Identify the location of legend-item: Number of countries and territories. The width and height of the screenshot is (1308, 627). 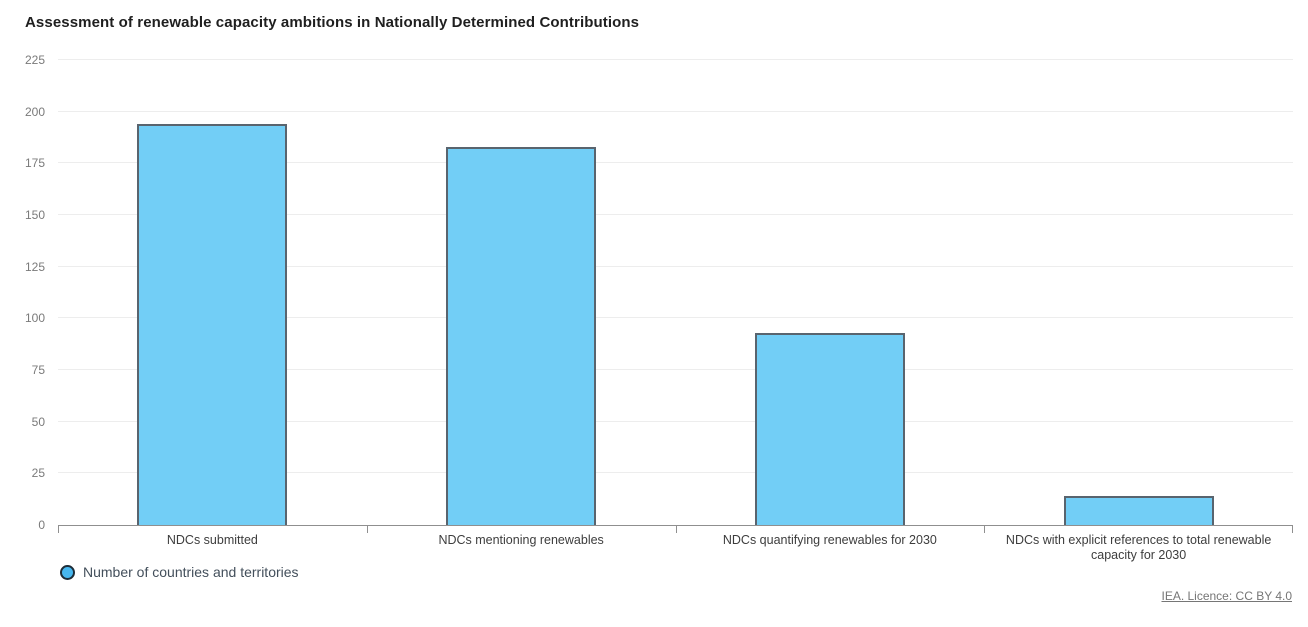
(179, 572).